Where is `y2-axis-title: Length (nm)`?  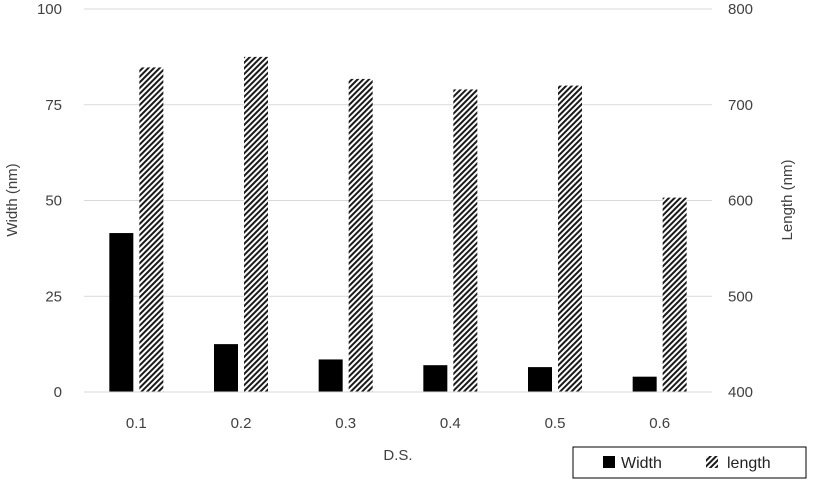
y2-axis-title: Length (nm) is located at coordinates (787, 200).